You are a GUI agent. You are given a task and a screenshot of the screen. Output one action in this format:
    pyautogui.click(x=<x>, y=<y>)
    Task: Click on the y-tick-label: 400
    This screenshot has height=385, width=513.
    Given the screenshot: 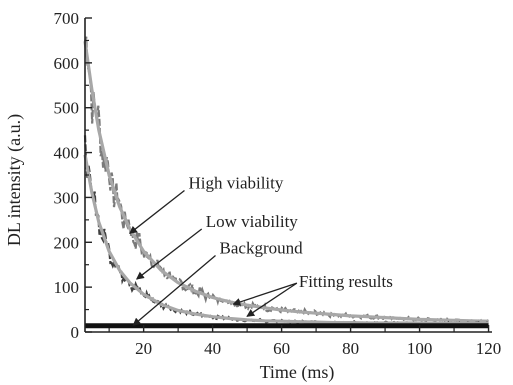 What is the action you would take?
    pyautogui.click(x=67, y=153)
    